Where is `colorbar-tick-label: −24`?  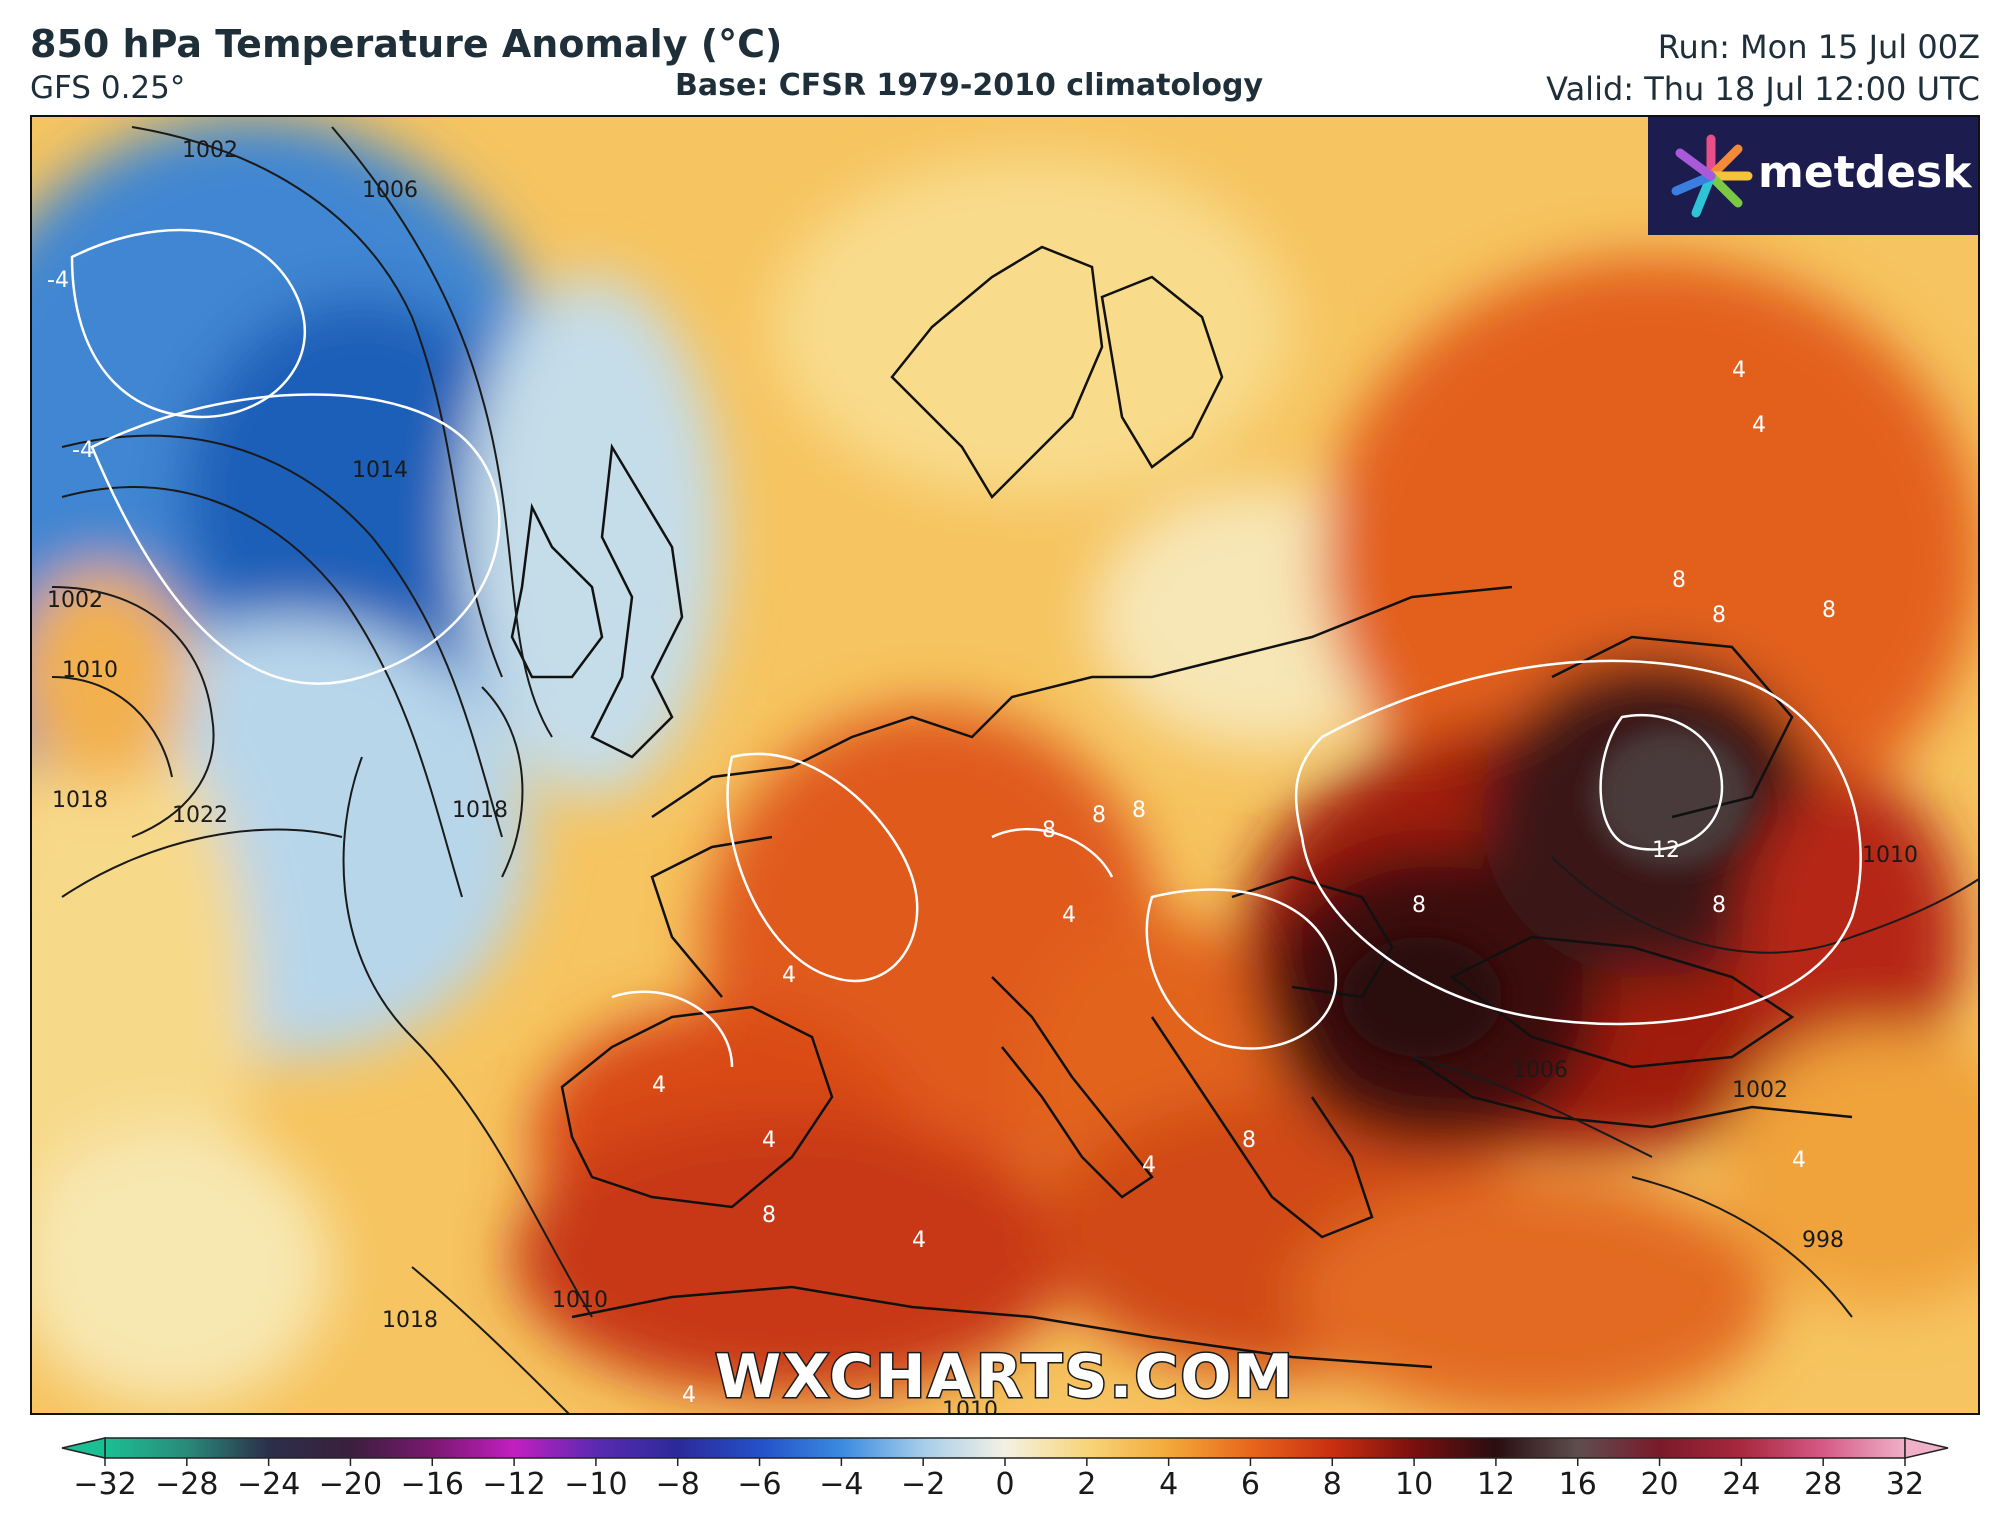
colorbar-tick-label: −24 is located at coordinates (268, 1484).